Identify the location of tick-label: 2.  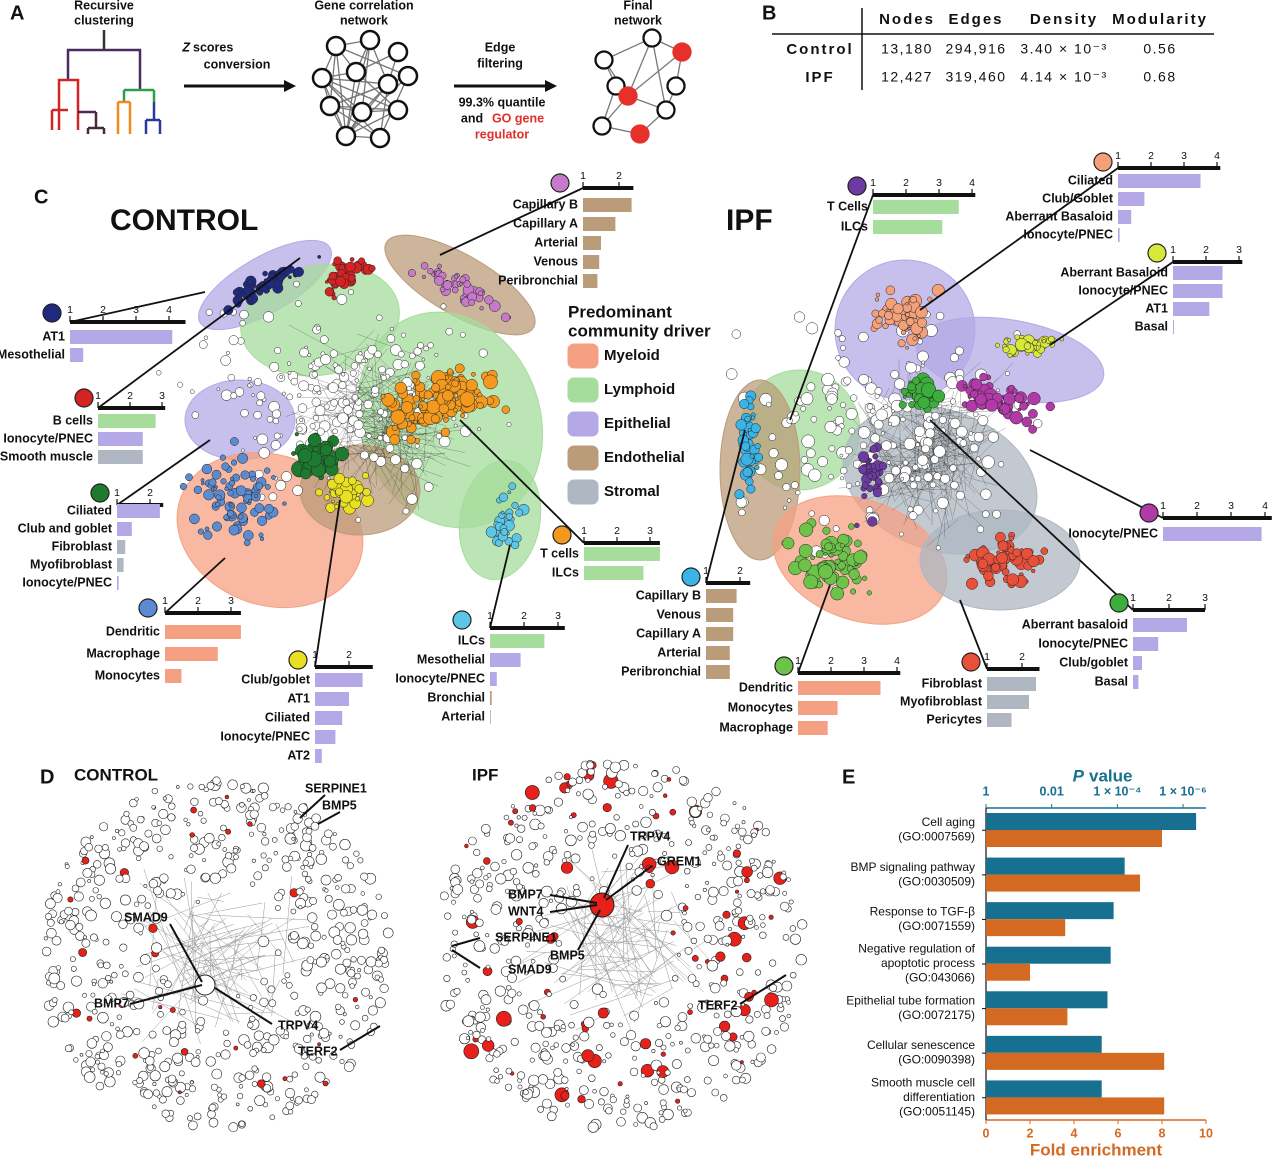
(1197, 506).